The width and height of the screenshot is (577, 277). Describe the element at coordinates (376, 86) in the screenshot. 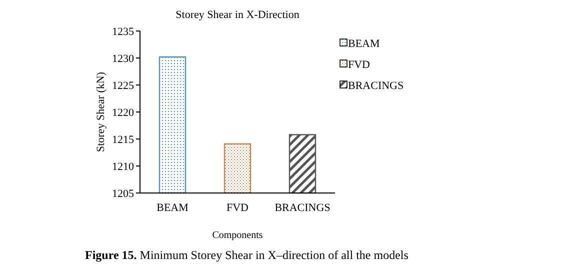

I see `legend-label: BRACINGS` at that location.